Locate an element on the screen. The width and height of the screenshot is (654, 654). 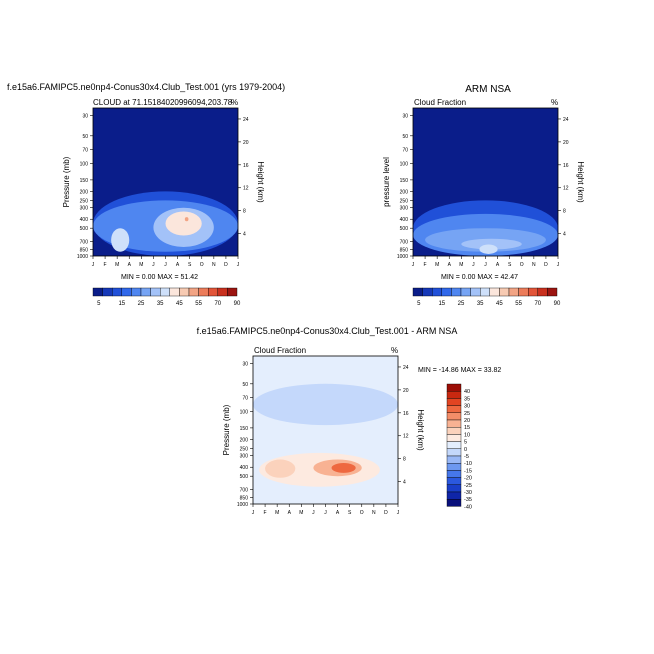
y2tick-label-1: 20 is located at coordinates (566, 143).